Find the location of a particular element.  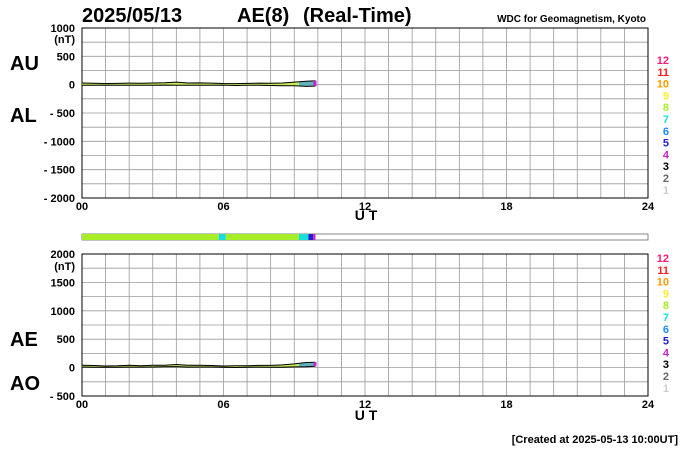

index-name: AE(8) is located at coordinates (263, 16).